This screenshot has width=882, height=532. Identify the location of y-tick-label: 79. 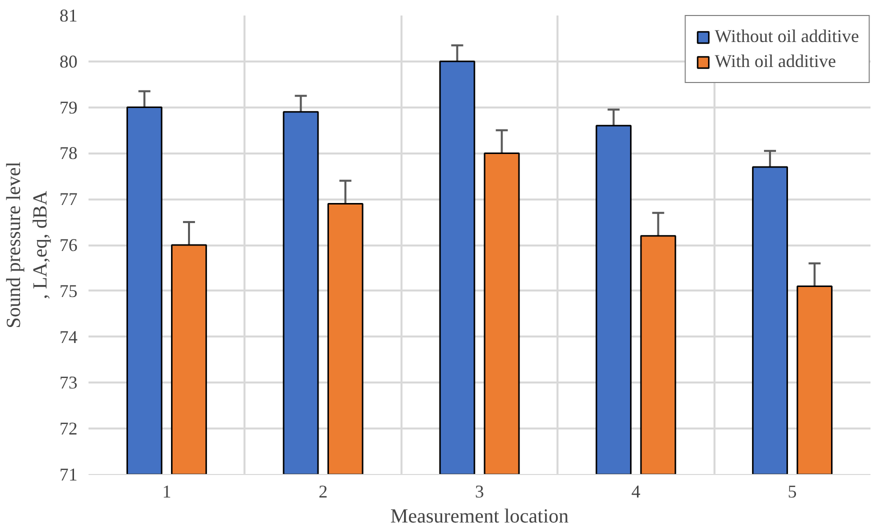
(69, 107).